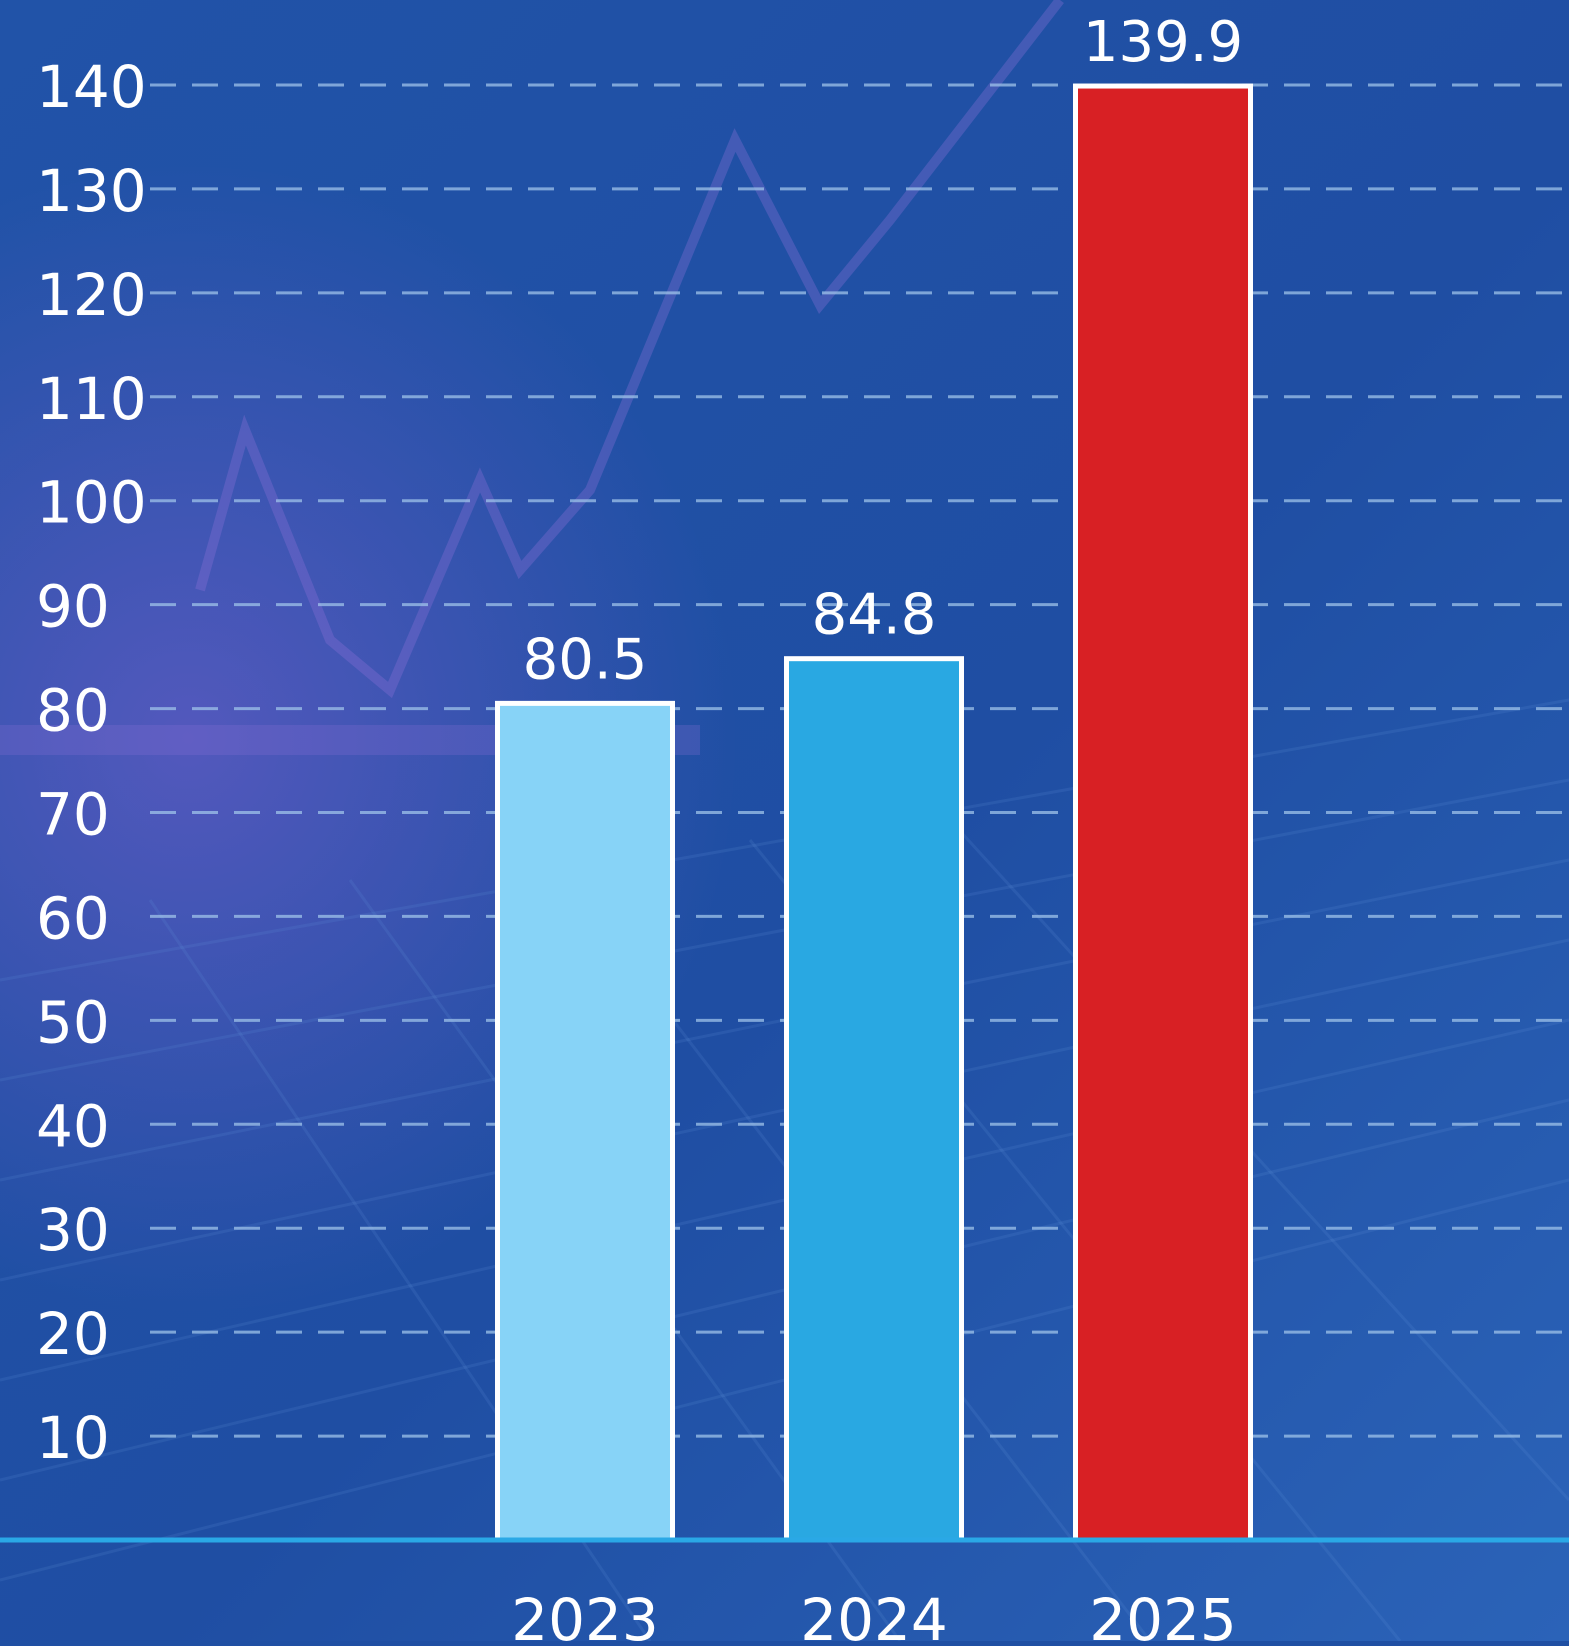 Image resolution: width=1569 pixels, height=1646 pixels. What do you see at coordinates (874, 615) in the screenshot?
I see `value-label-2024: 84.8` at bounding box center [874, 615].